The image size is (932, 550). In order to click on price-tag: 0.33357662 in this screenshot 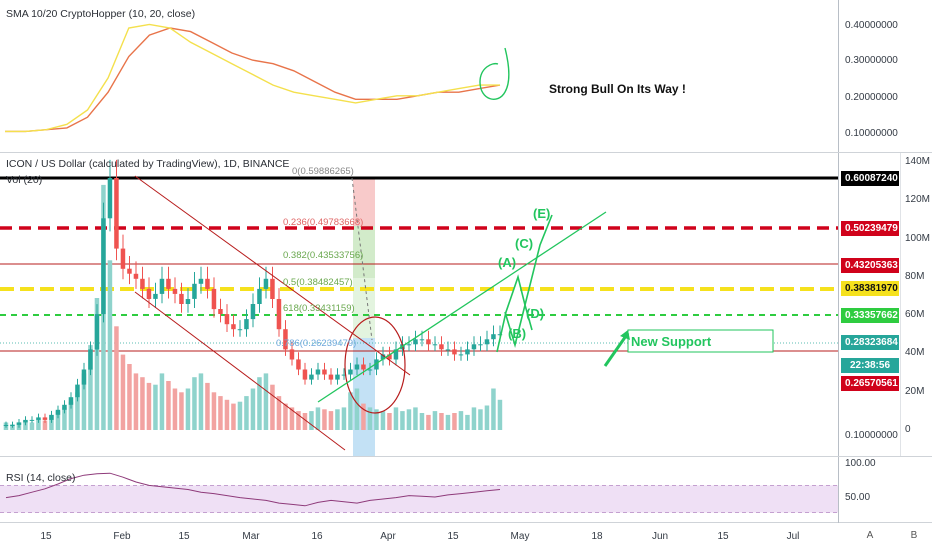, I will do `click(870, 315)`.